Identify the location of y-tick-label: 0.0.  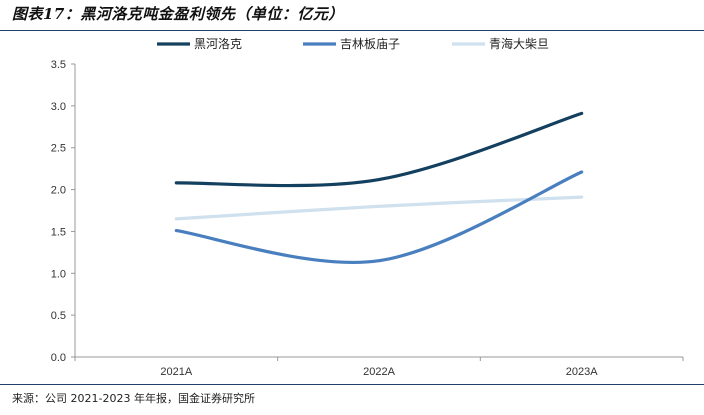
(58, 358).